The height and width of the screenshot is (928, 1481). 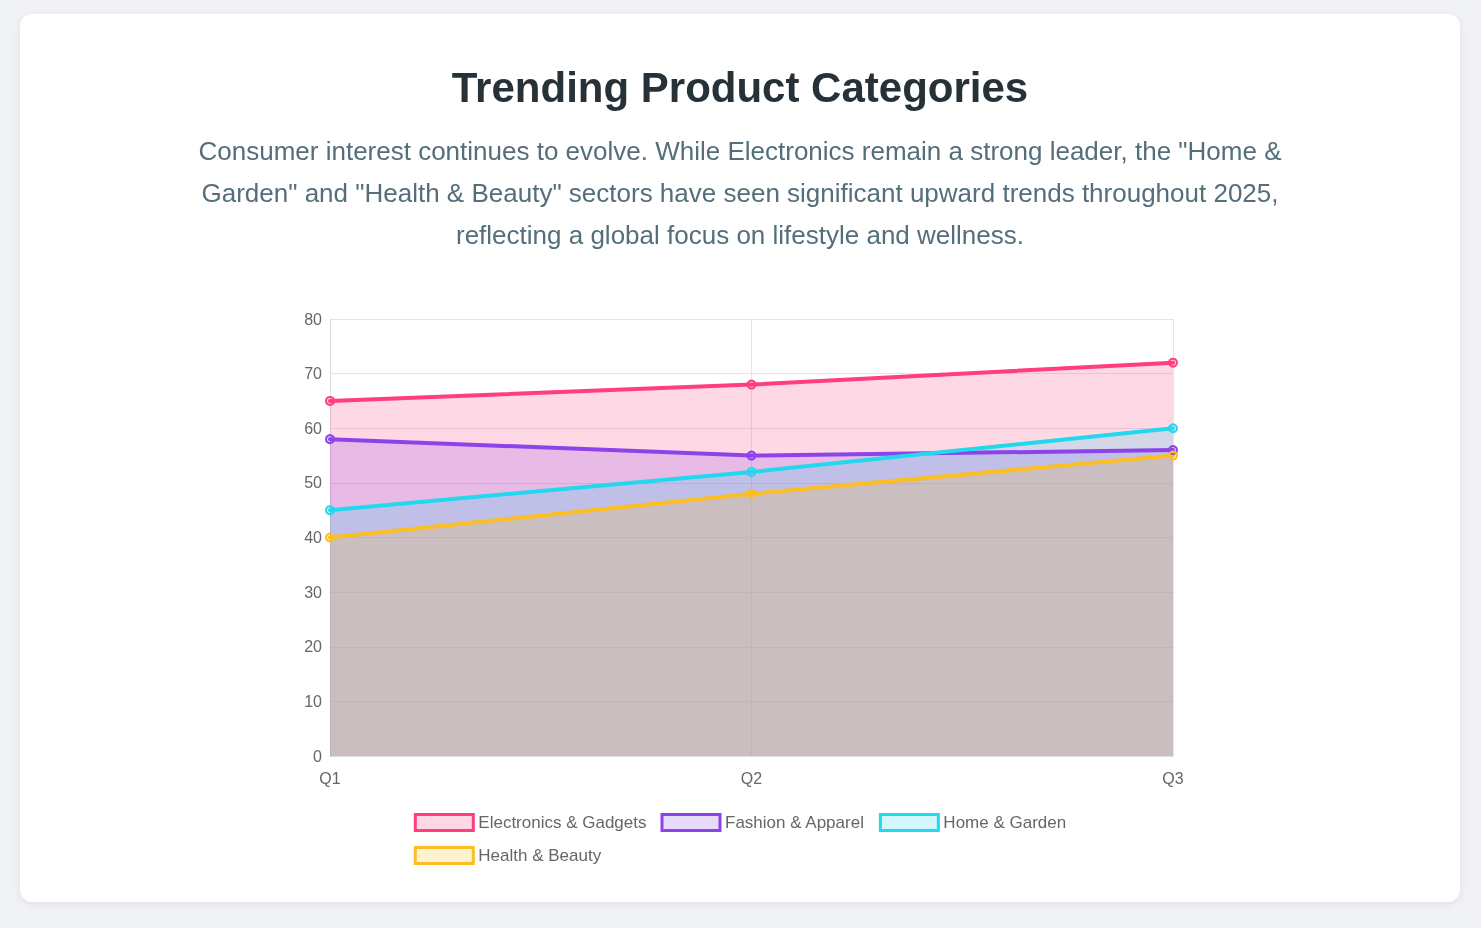 What do you see at coordinates (313, 374) in the screenshot?
I see `y-tick-label: 70` at bounding box center [313, 374].